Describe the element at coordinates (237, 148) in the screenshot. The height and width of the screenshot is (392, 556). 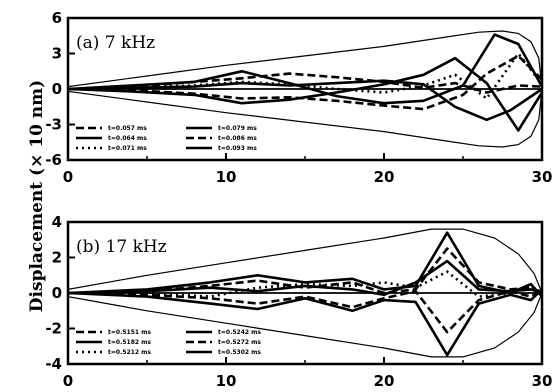
I see `legend-label-a-6: t=0.093 ms` at that location.